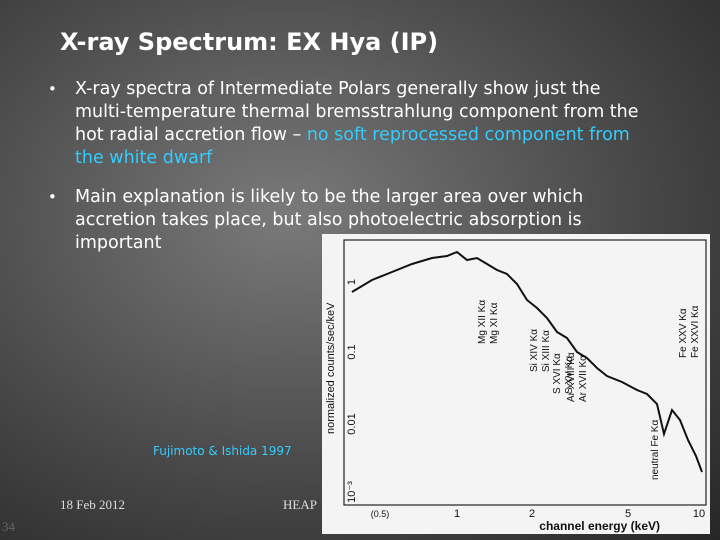 The image size is (720, 540). Describe the element at coordinates (699, 514) in the screenshot. I see `x-tick-label: 10` at that location.